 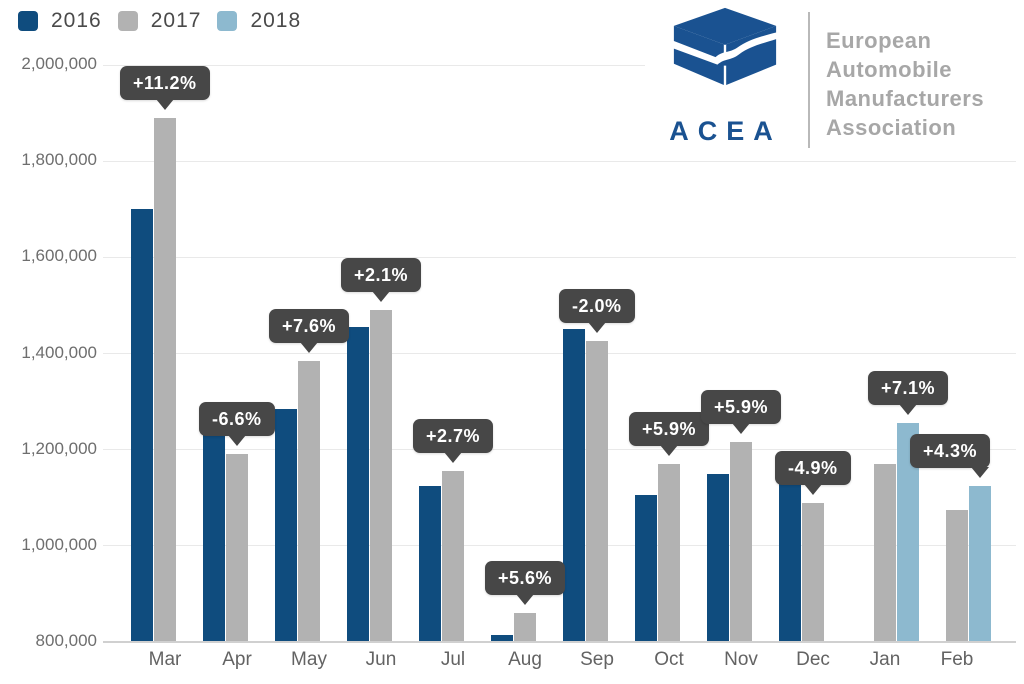 What do you see at coordinates (813, 572) in the screenshot?
I see `bar-2017-dec` at bounding box center [813, 572].